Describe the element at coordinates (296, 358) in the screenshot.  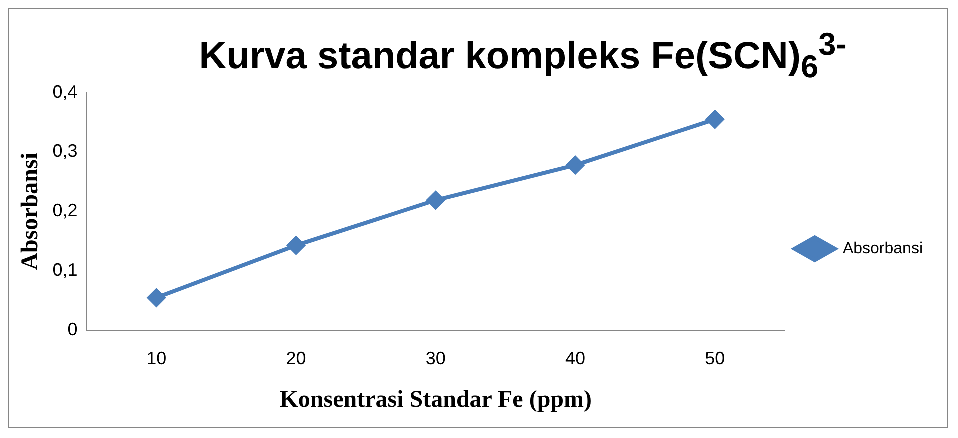
I see `x-tick-label: 20` at that location.